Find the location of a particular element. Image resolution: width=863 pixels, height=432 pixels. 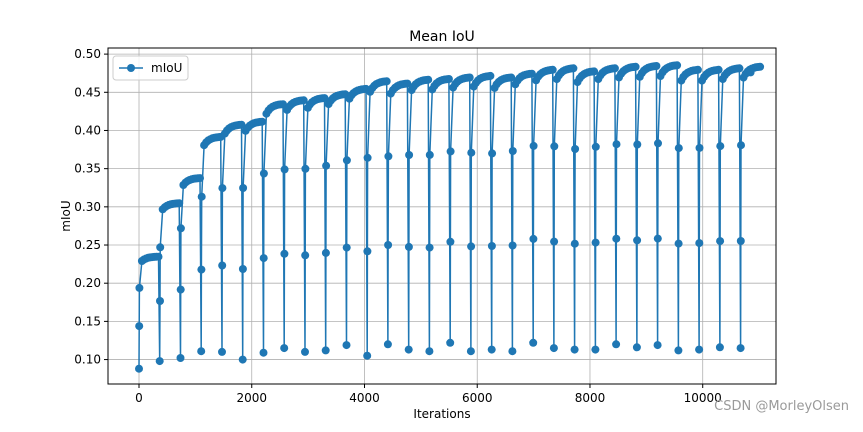

y-tick-label: 0.20 is located at coordinates (87, 283).